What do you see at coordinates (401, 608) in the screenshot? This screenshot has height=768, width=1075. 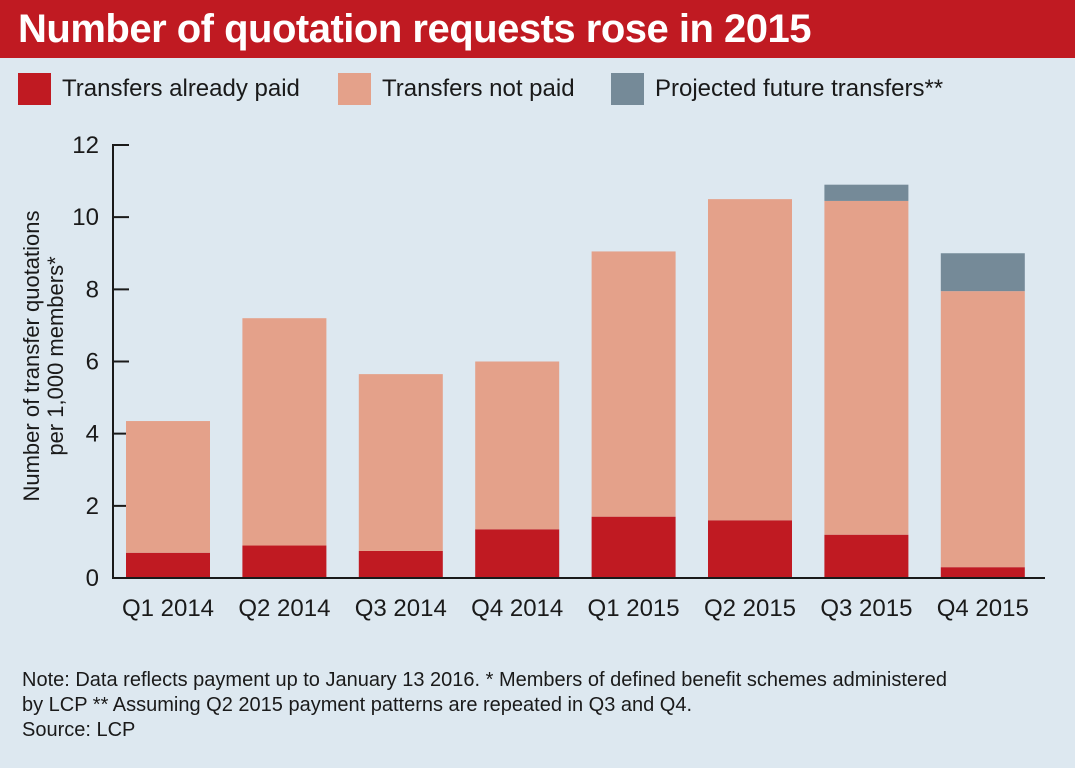 I see `x-tick-label: Q3 2014` at bounding box center [401, 608].